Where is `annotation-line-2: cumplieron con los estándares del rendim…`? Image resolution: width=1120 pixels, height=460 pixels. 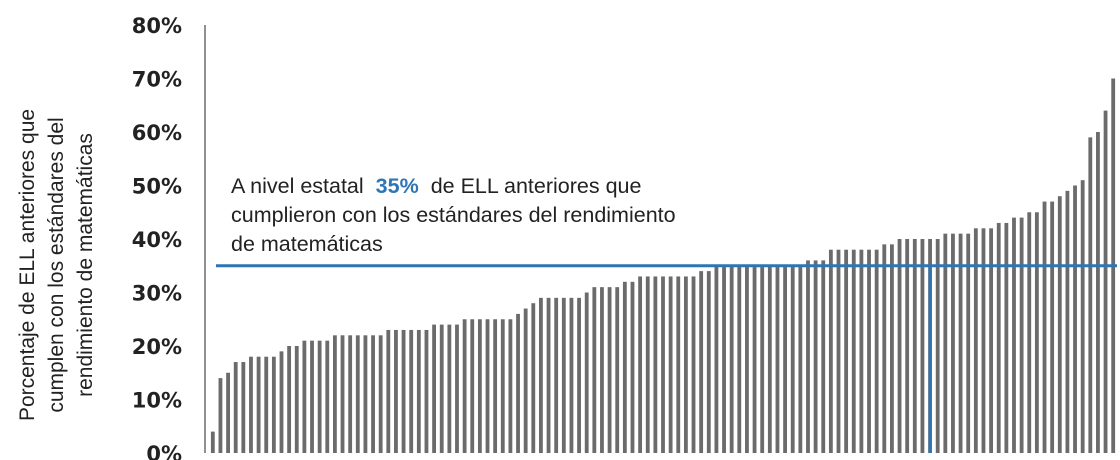 annotation-line-2: cumplieron con los estándares del rendim… is located at coordinates (453, 215).